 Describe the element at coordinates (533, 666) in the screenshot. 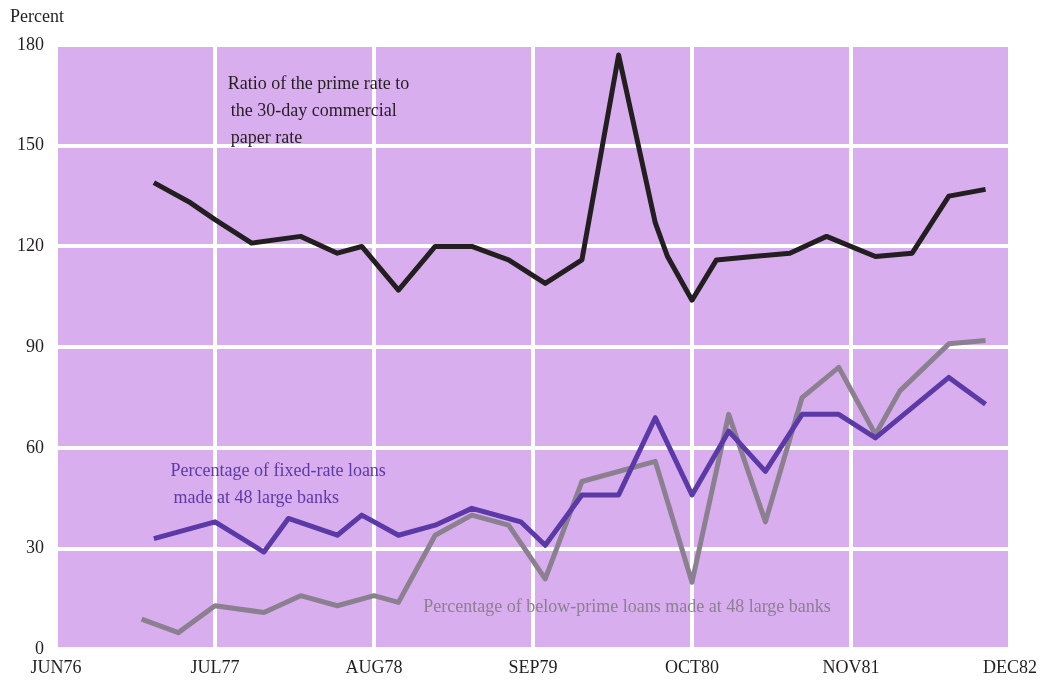

I see `x-tick-label: SEP79` at that location.